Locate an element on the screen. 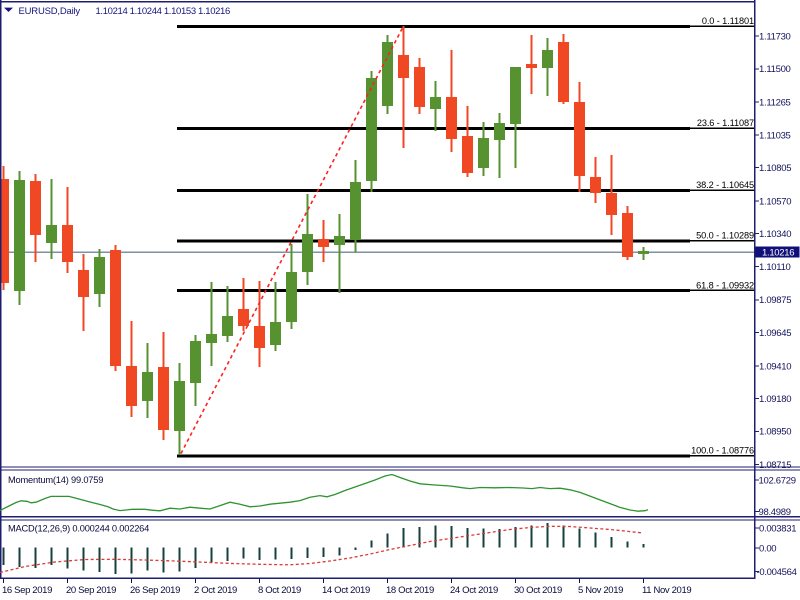 This screenshot has height=600, width=800. svg-text: 1.09410 is located at coordinates (775, 366).